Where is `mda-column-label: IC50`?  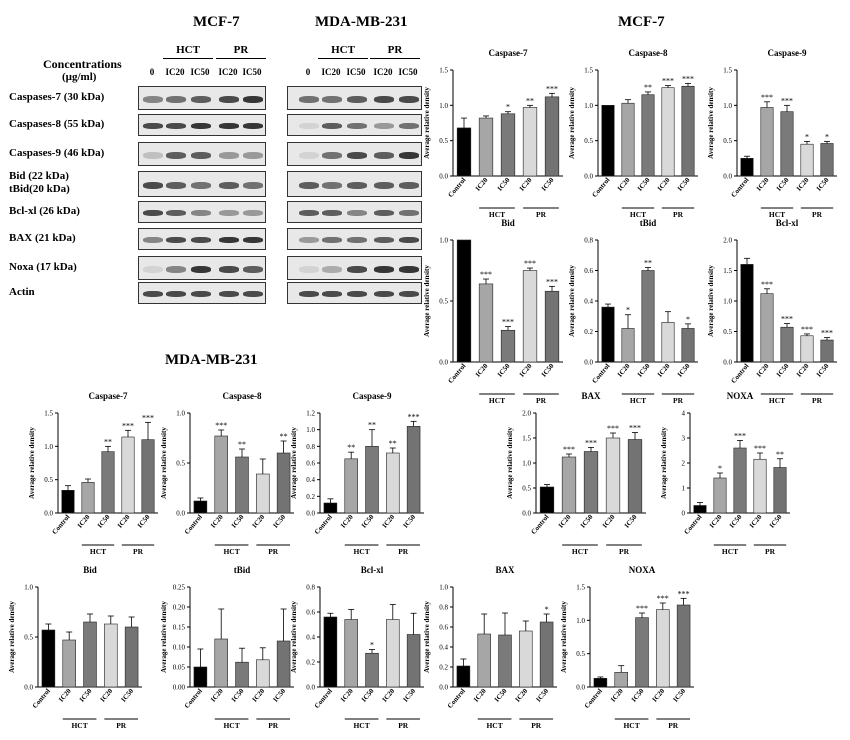
mda-column-label: IC50 is located at coordinates (356, 72).